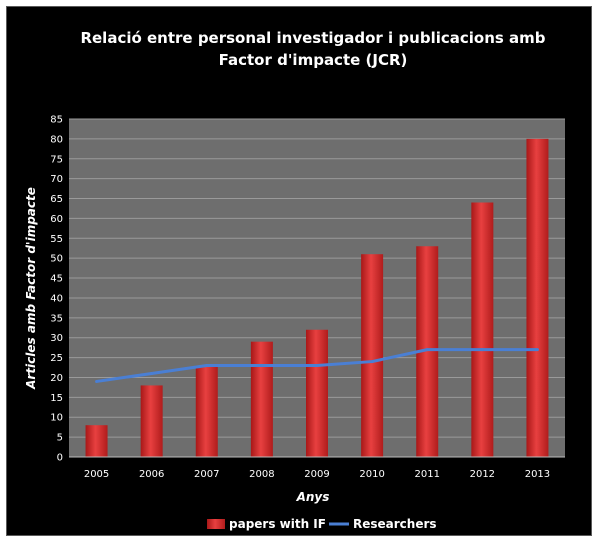 Image resolution: width=598 pixels, height=542 pixels. I want to click on point-researchers-2011, so click(427, 350).